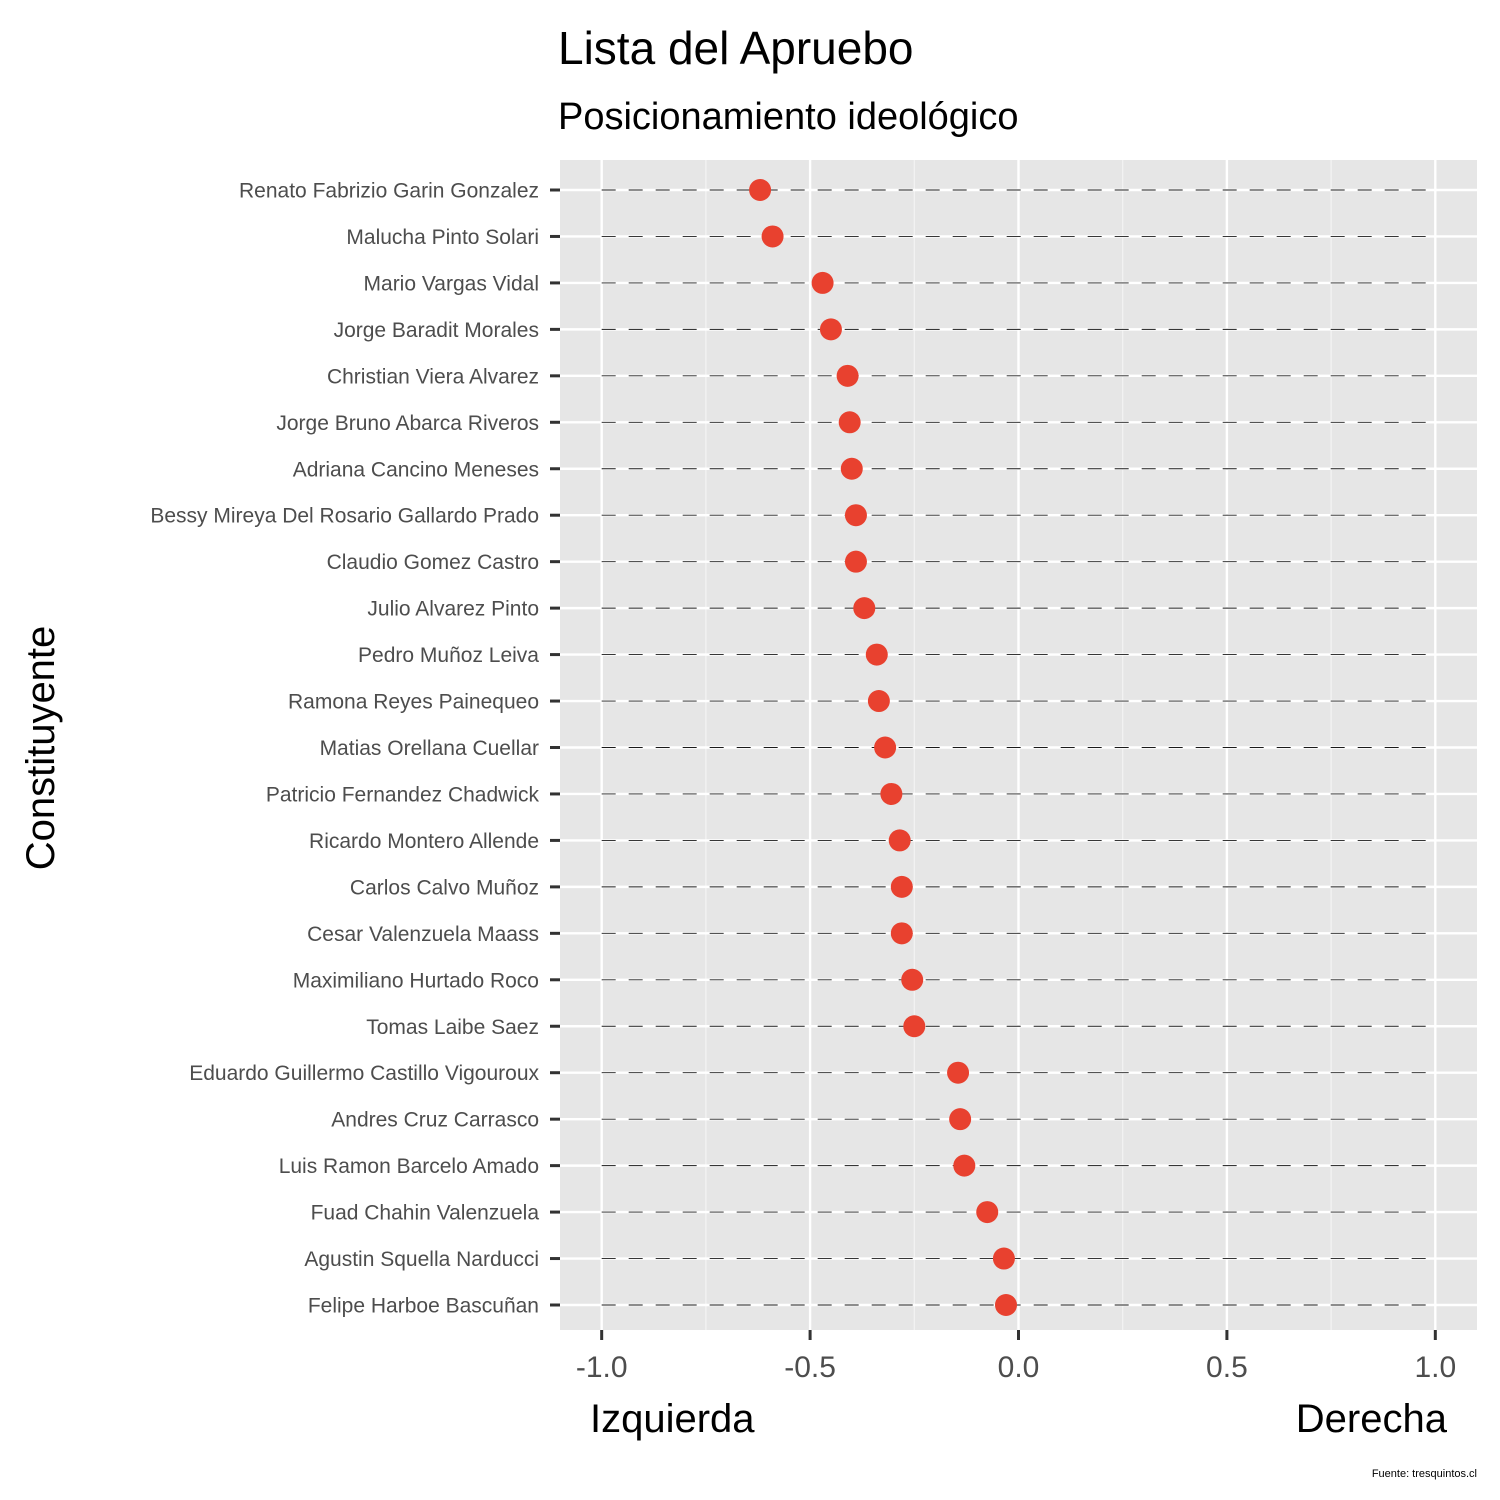 This screenshot has width=1500, height=1500. I want to click on y-tick-label: Cesar Valenzuela Maass, so click(423, 934).